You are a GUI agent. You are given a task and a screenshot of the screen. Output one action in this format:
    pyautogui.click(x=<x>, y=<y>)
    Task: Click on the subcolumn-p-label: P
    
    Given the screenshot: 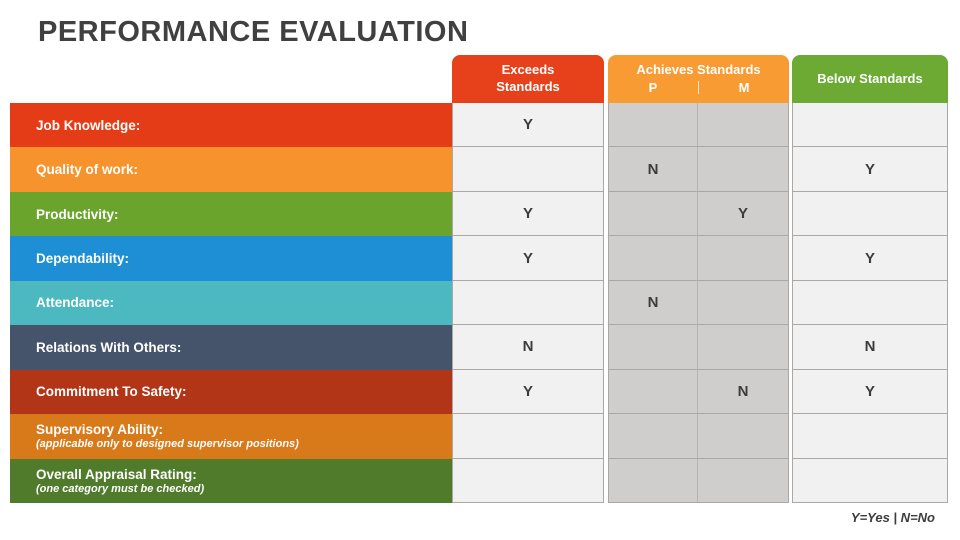 What is the action you would take?
    pyautogui.click(x=653, y=87)
    